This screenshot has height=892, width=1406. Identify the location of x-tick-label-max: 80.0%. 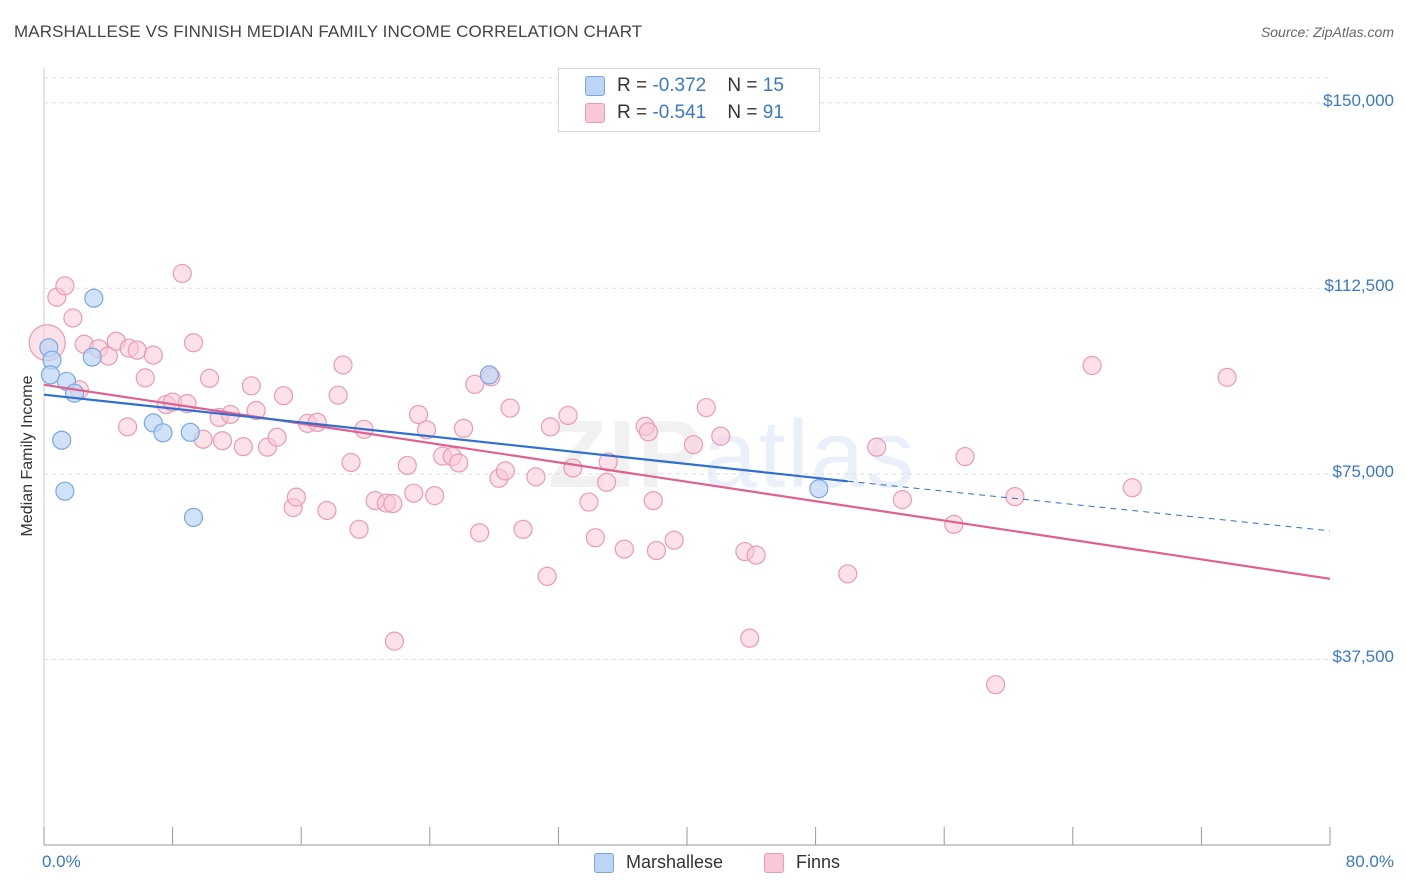
(1369, 861).